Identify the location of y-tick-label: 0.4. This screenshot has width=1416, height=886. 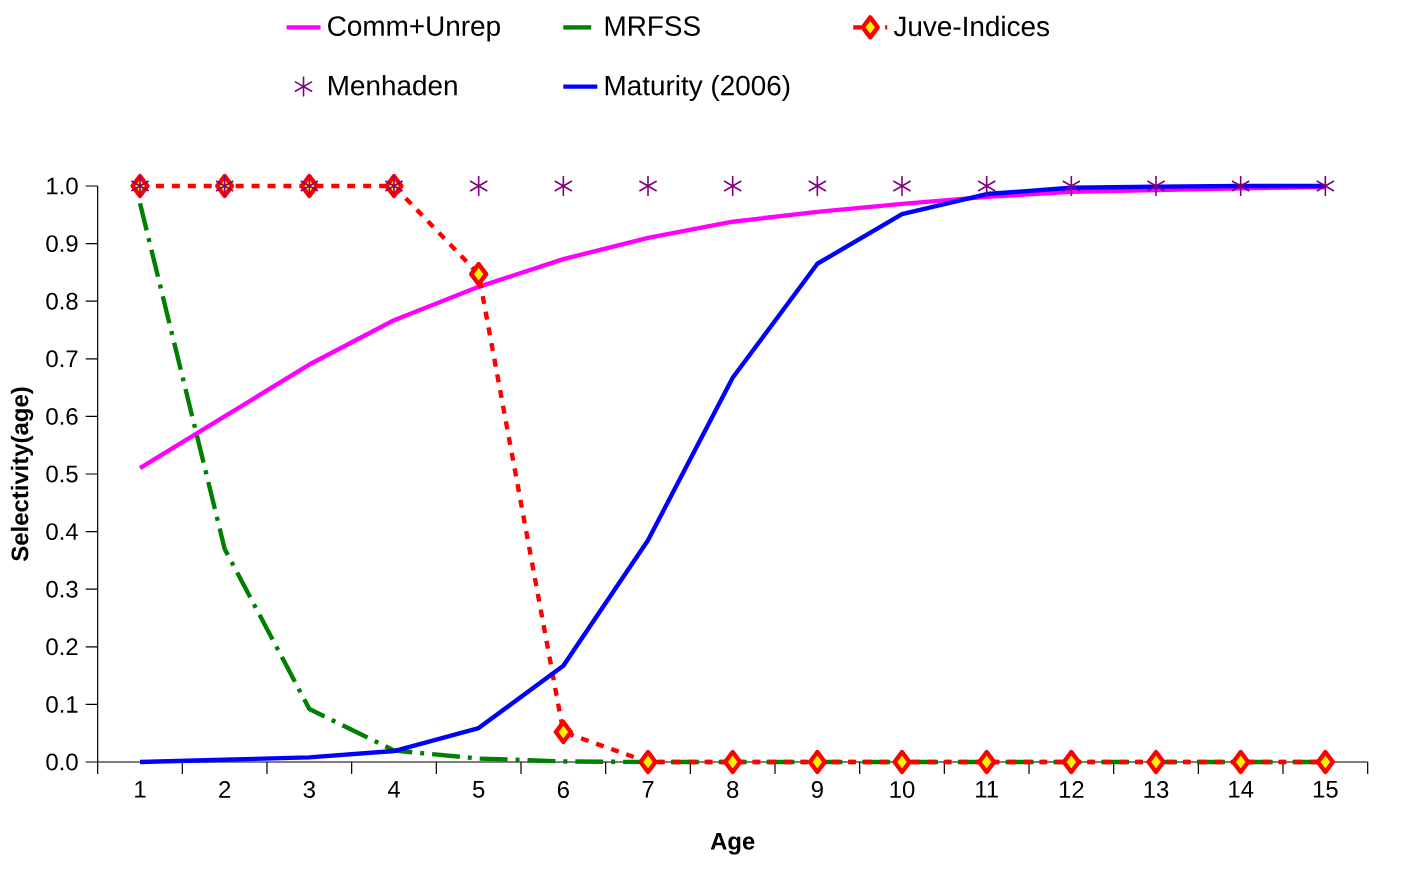
(62, 532).